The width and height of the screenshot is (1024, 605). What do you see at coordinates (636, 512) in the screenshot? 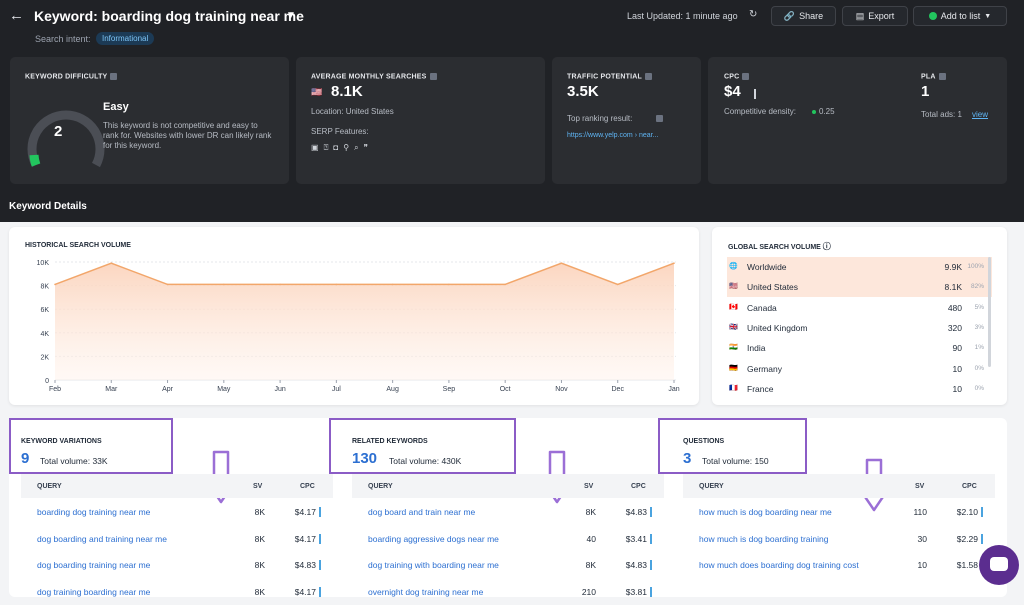
I see `cpc-cell: $4.83` at bounding box center [636, 512].